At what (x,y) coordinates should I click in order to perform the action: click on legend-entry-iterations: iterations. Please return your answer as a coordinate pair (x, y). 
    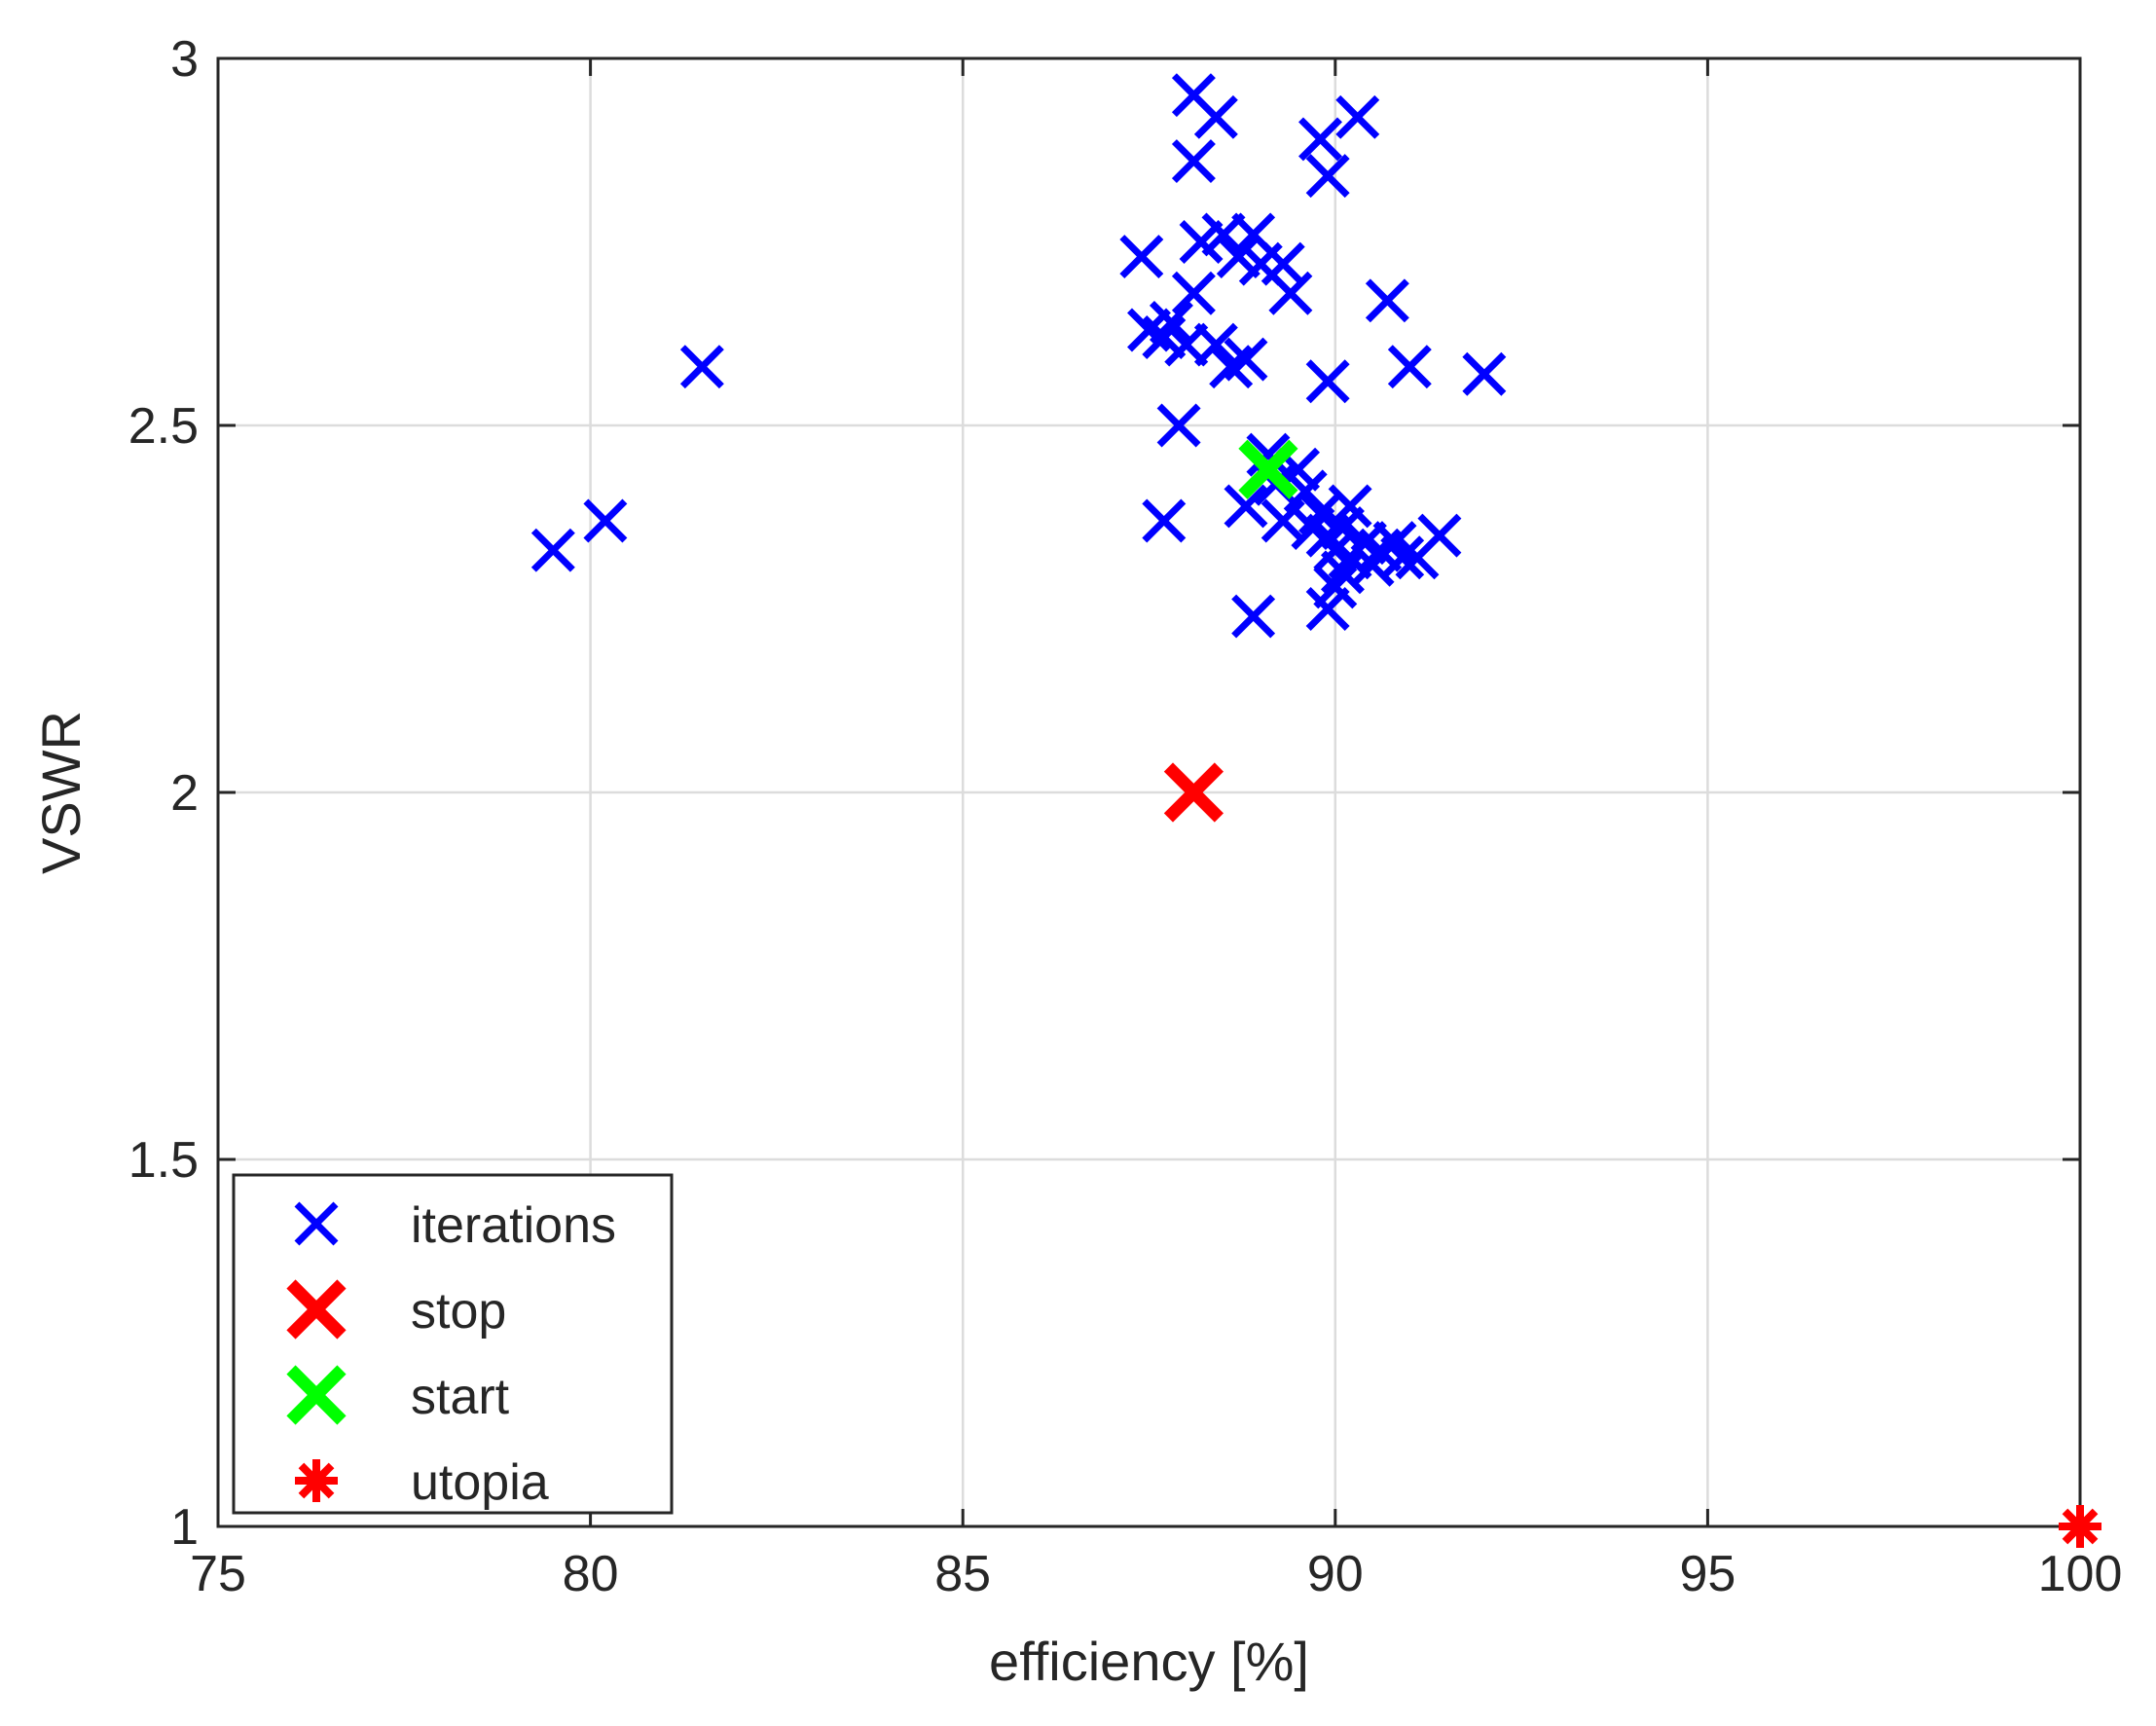
    Looking at the image, I should click on (455, 1226).